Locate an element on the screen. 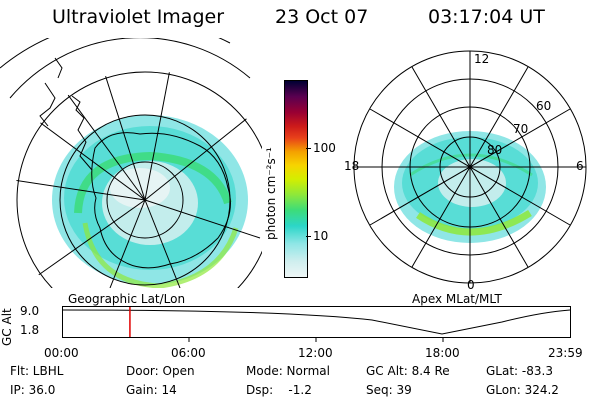 This screenshot has height=400, width=600. mlt-label-12: 12 is located at coordinates (481, 59).